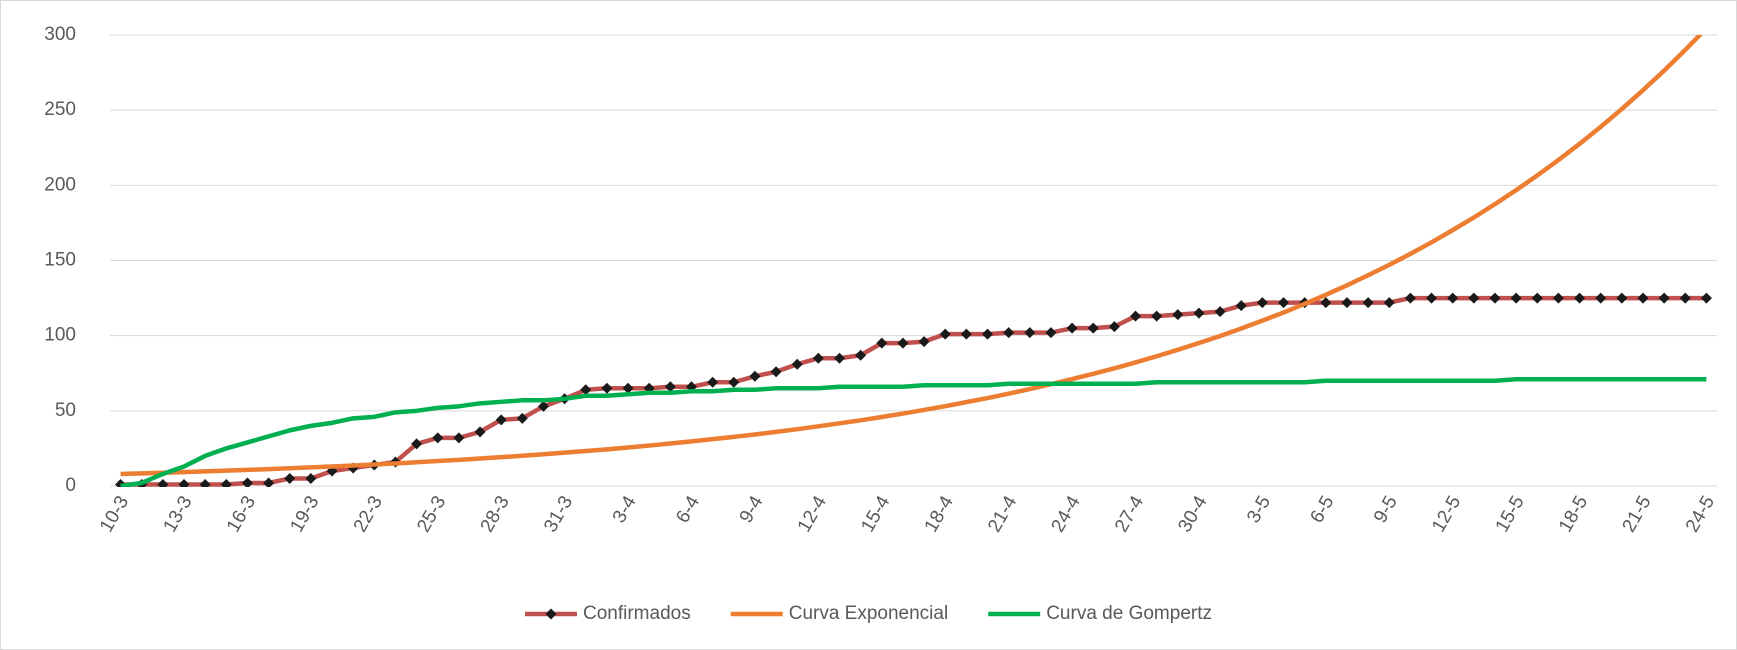  I want to click on legend-label: Confirmados, so click(637, 613).